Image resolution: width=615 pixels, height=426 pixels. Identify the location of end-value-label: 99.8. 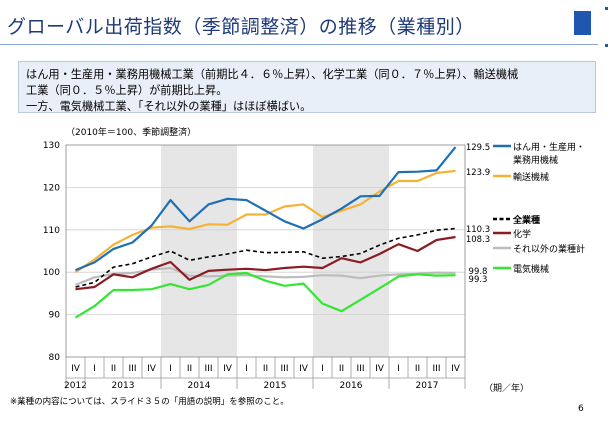
(478, 272).